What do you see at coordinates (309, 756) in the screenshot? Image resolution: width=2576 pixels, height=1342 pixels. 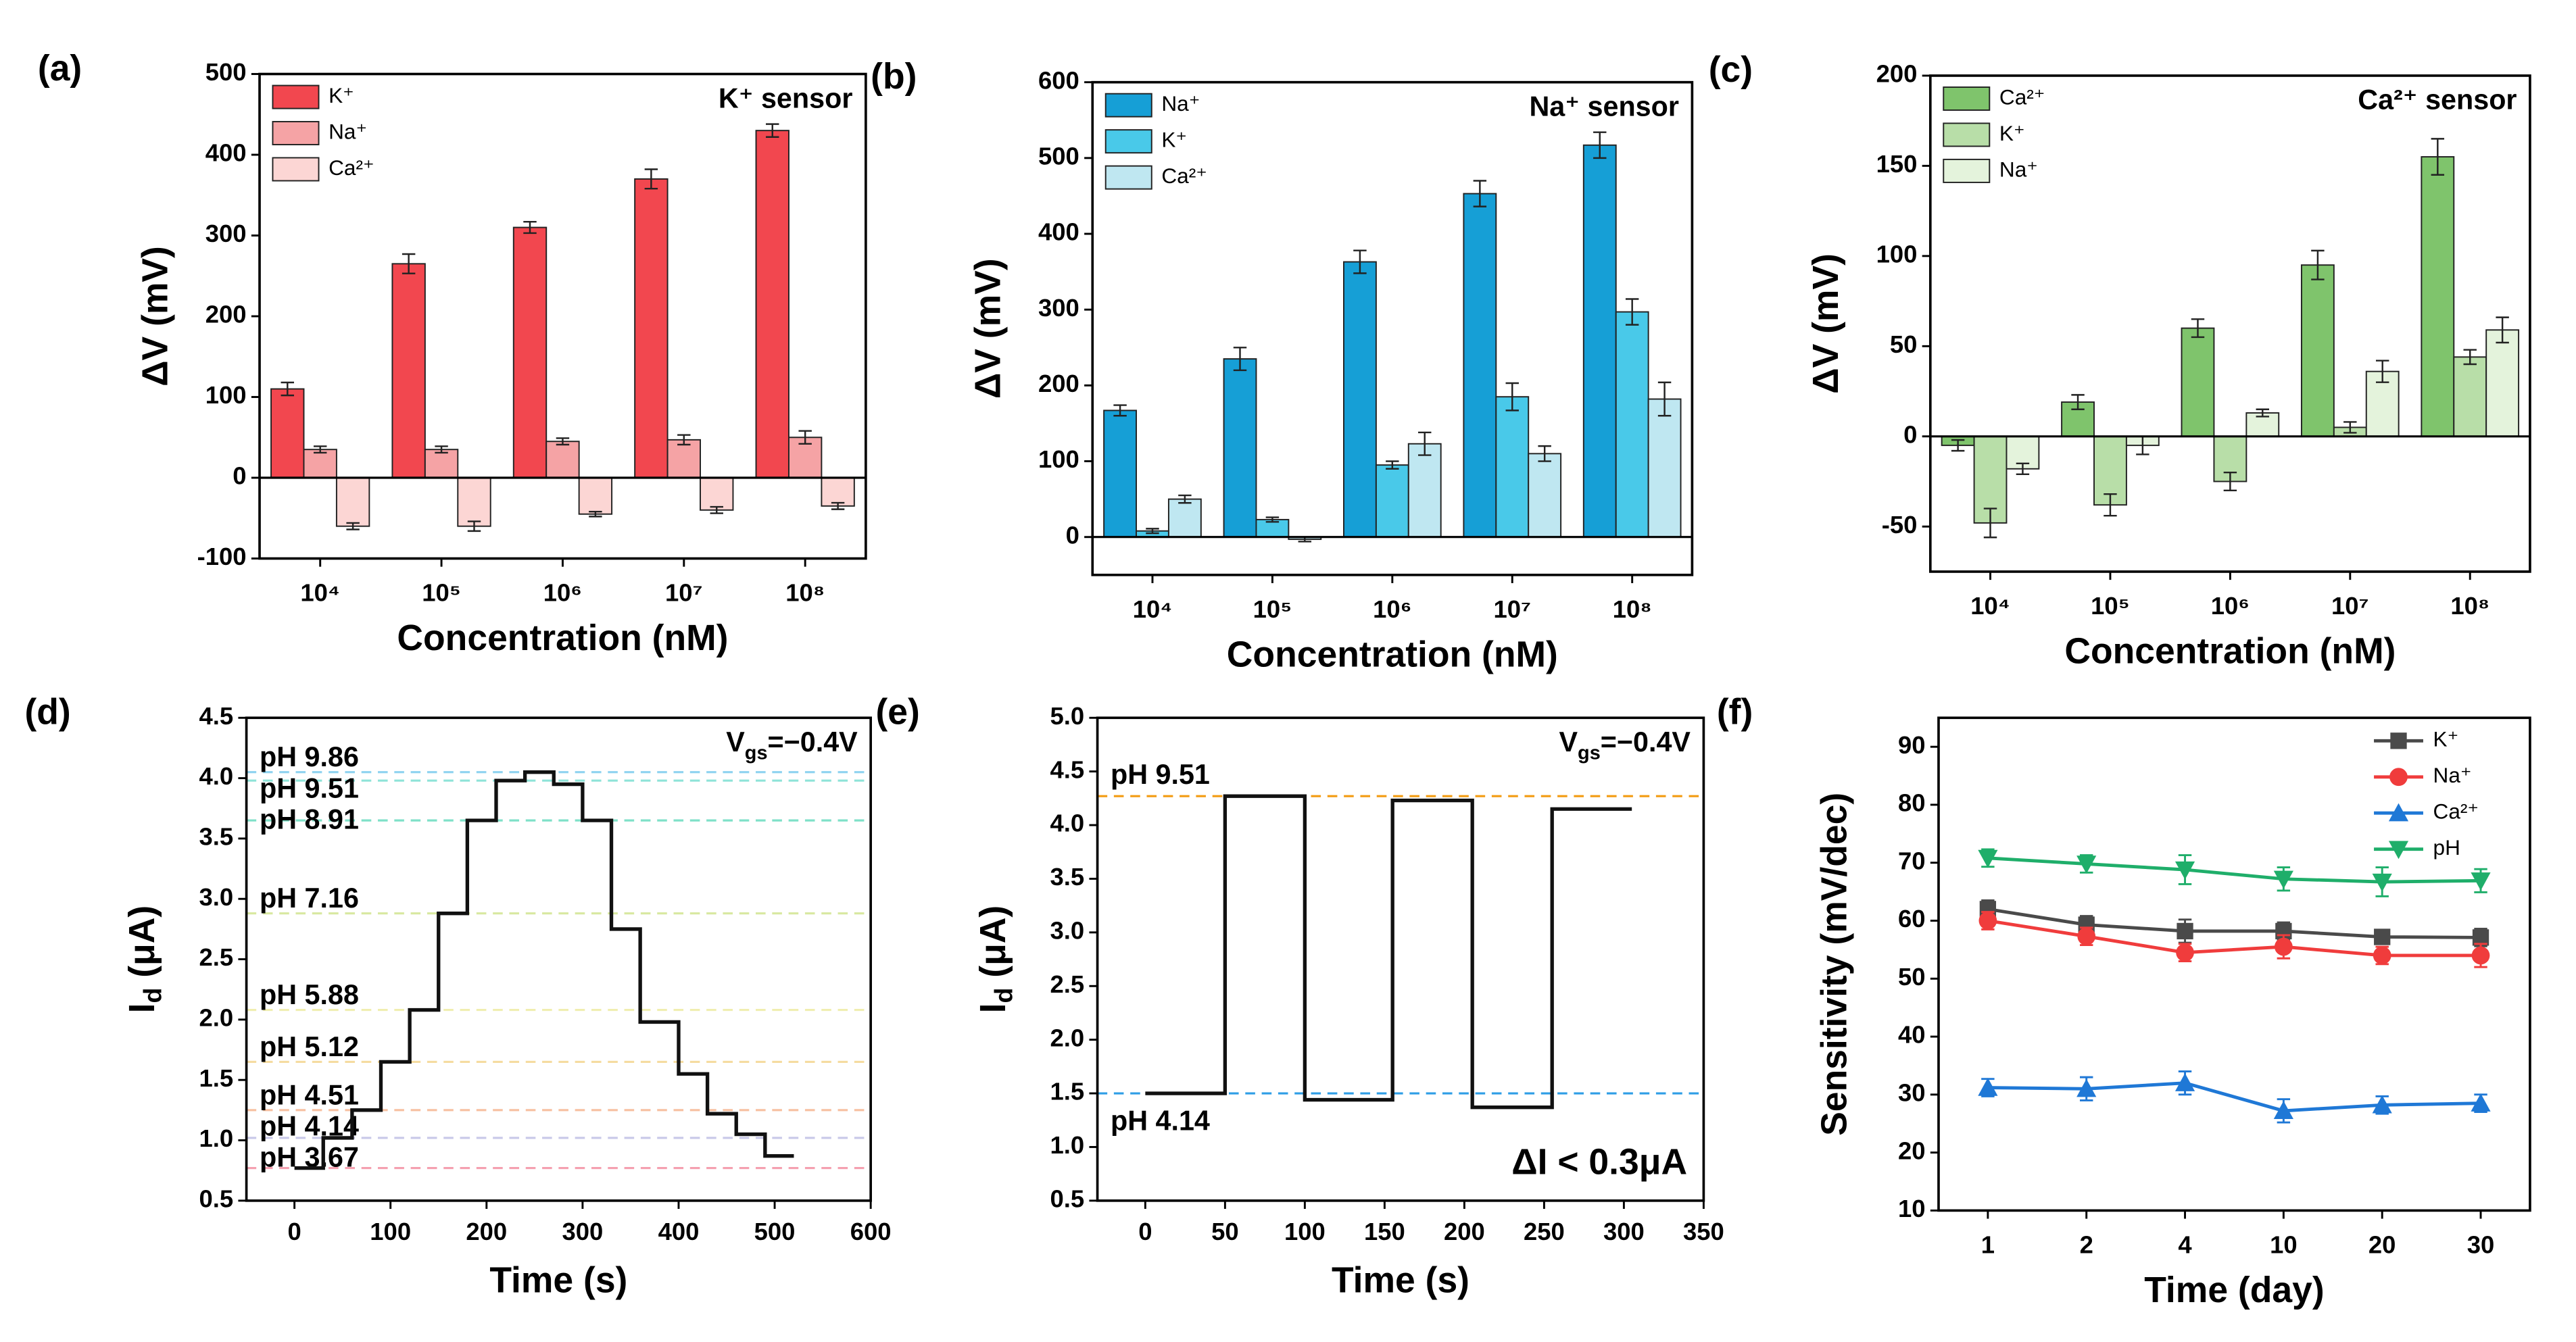 I see `reference-label: pH 9.86` at bounding box center [309, 756].